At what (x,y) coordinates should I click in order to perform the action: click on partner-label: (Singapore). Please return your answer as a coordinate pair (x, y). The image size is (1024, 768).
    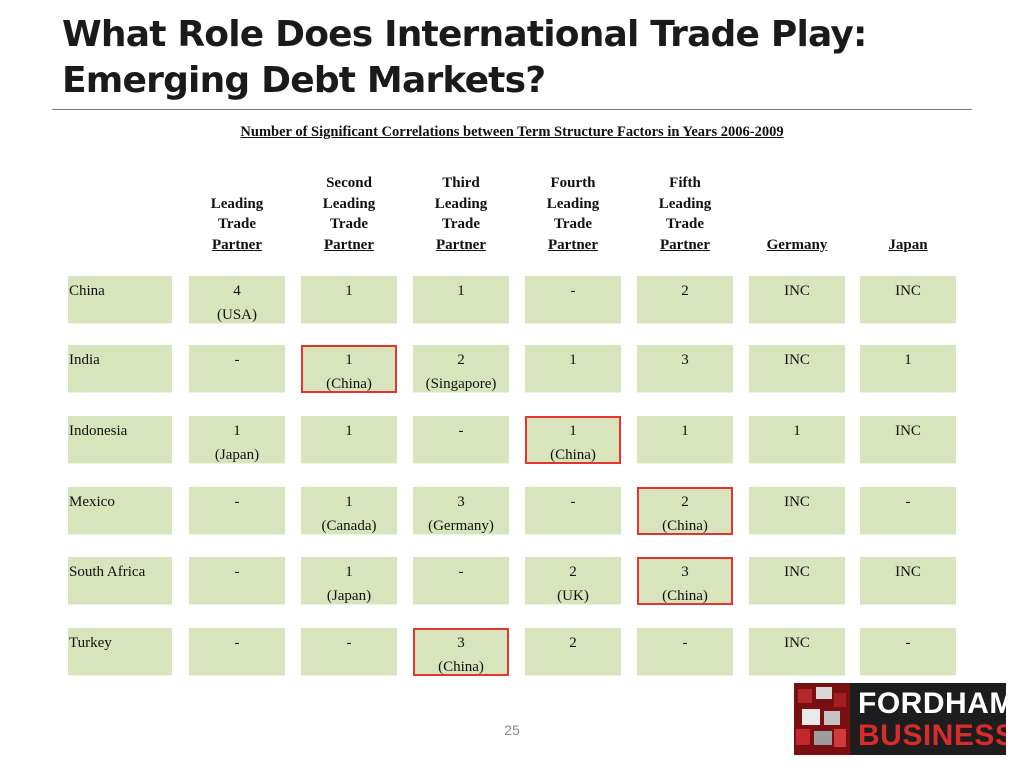
    Looking at the image, I should click on (461, 384).